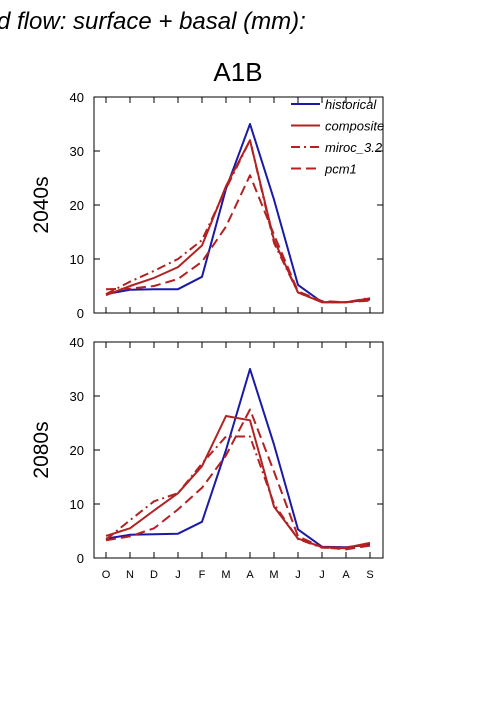  What do you see at coordinates (41, 449) in the screenshot?
I see `y-axis-label: 2080s` at bounding box center [41, 449].